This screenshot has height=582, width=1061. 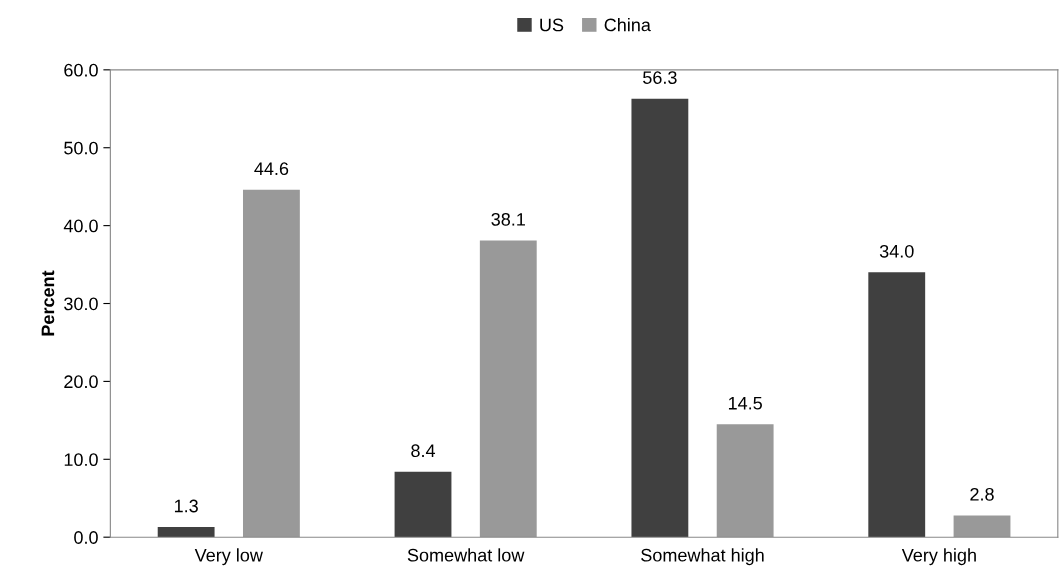 I want to click on y-axis-title: Percent, so click(x=48, y=303).